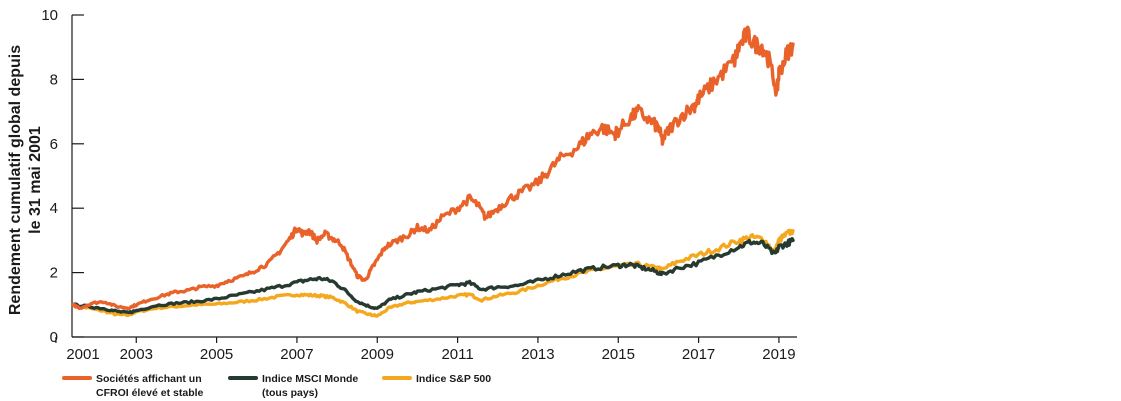 The image size is (1121, 401). Describe the element at coordinates (15, 180) in the screenshot. I see `y-axis-label-line-1: Rendement cumulatif global depuis` at that location.